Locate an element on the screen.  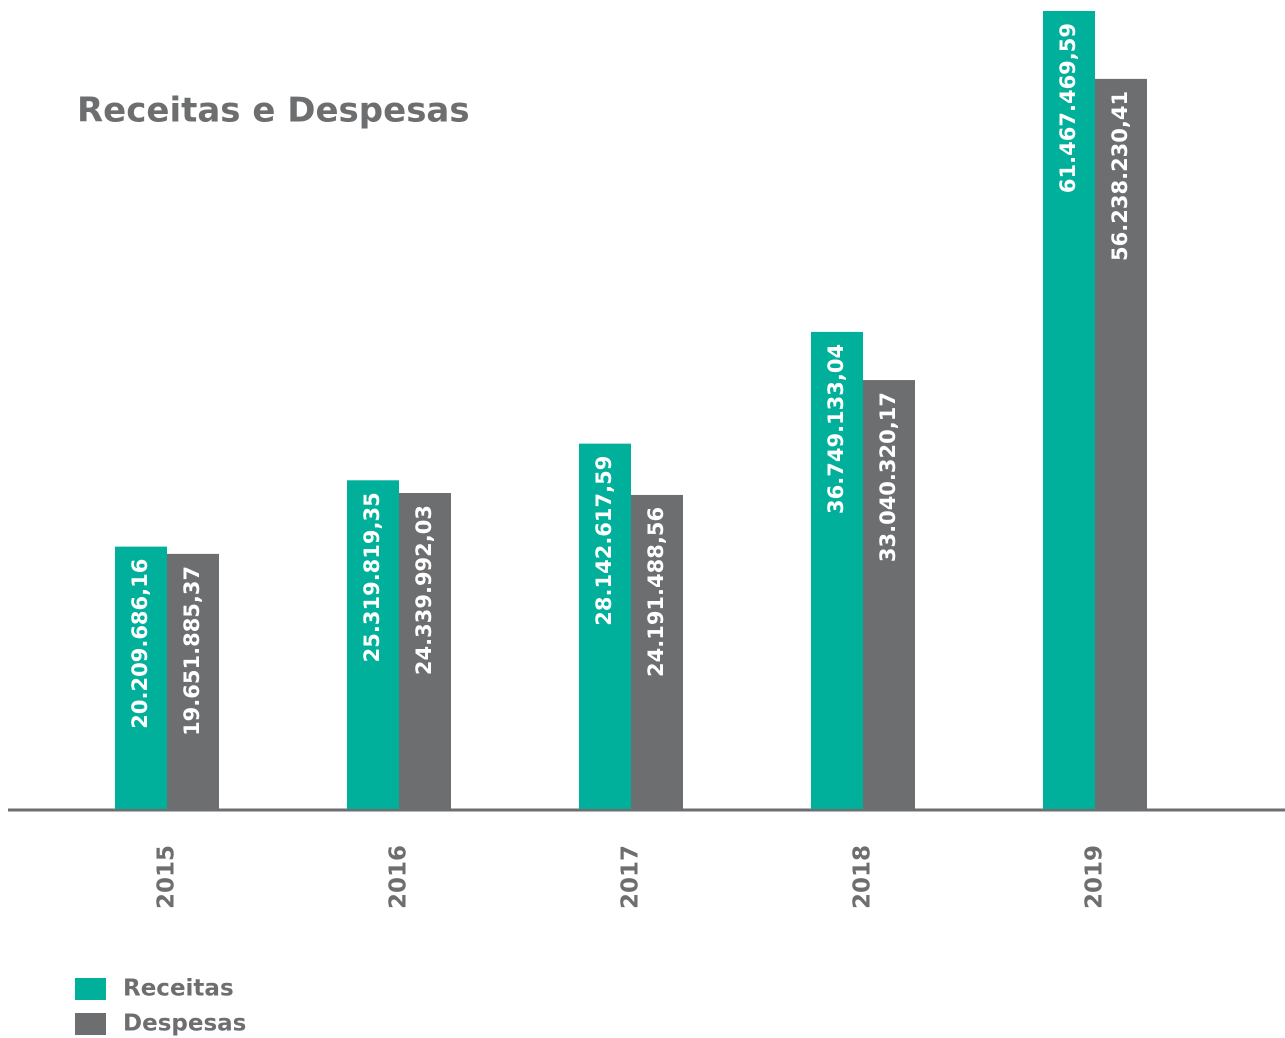
value-label: 61.467.469,59 is located at coordinates (1068, 108).